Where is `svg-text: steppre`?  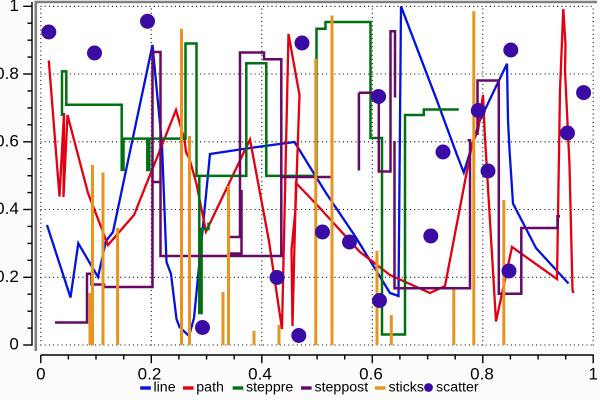 svg-text: steppre is located at coordinates (269, 388).